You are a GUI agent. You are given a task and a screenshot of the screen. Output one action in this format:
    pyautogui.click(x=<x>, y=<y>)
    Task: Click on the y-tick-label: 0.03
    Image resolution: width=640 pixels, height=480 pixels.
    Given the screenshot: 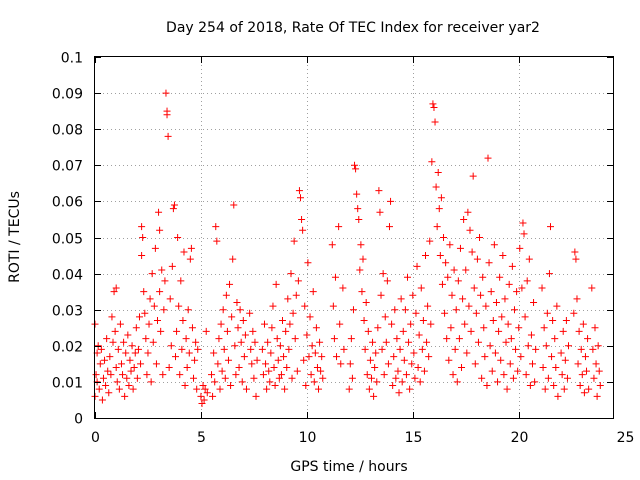 What is the action you would take?
    pyautogui.click(x=67, y=312)
    